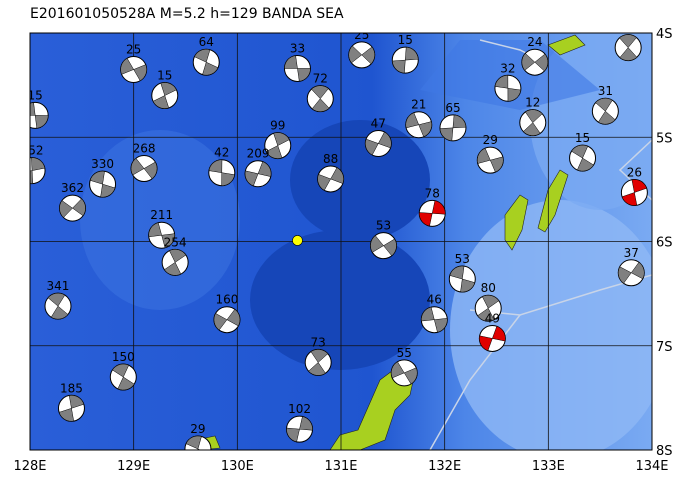  Describe the element at coordinates (664, 34) in the screenshot. I see `lat-label: 4S` at that location.